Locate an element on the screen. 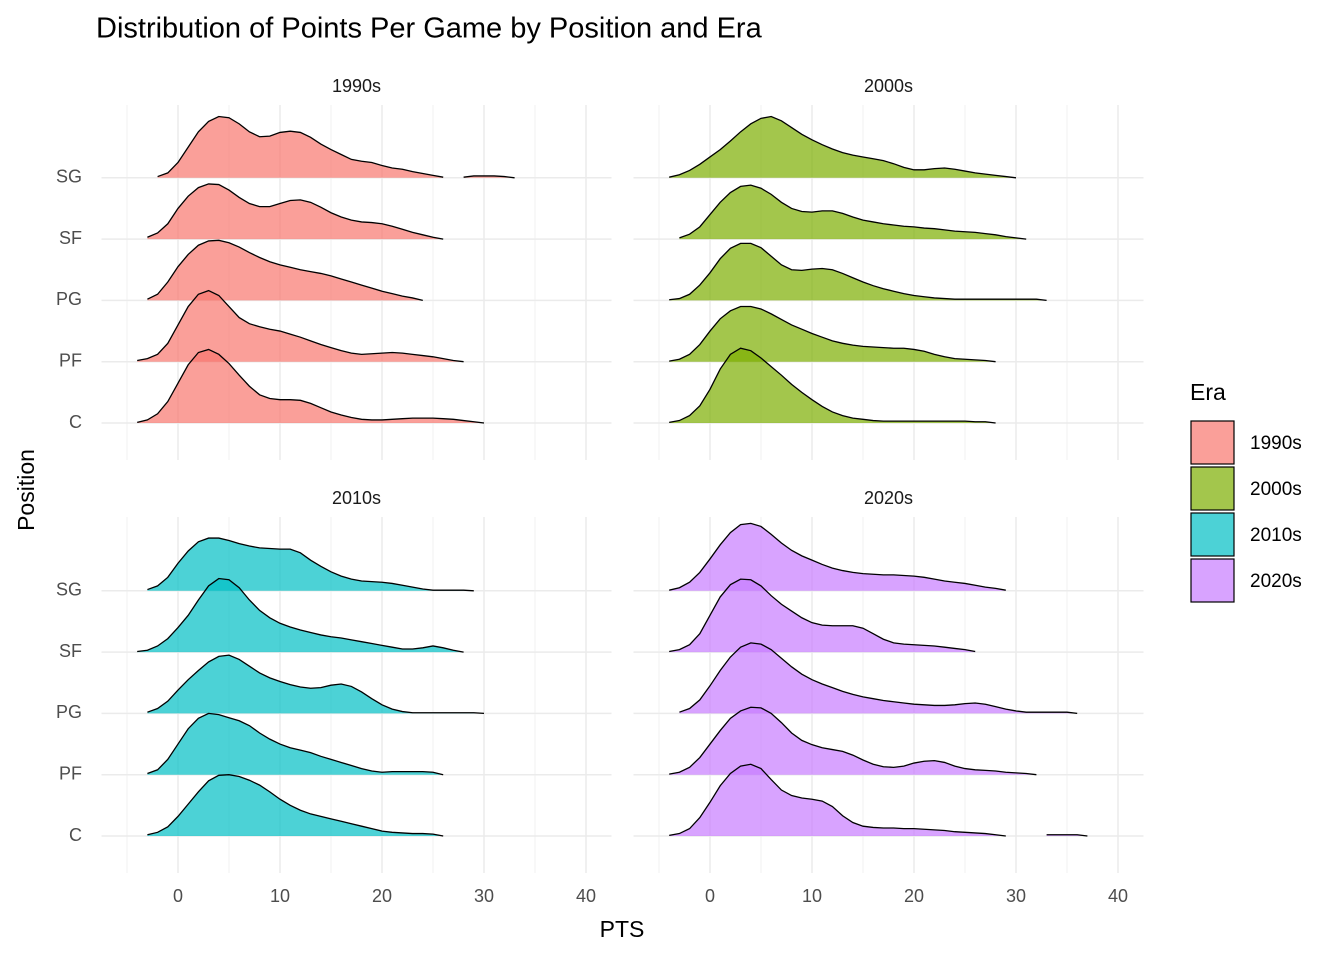 This screenshot has height=965, width=1344. legend-label: 1990s is located at coordinates (1276, 443).